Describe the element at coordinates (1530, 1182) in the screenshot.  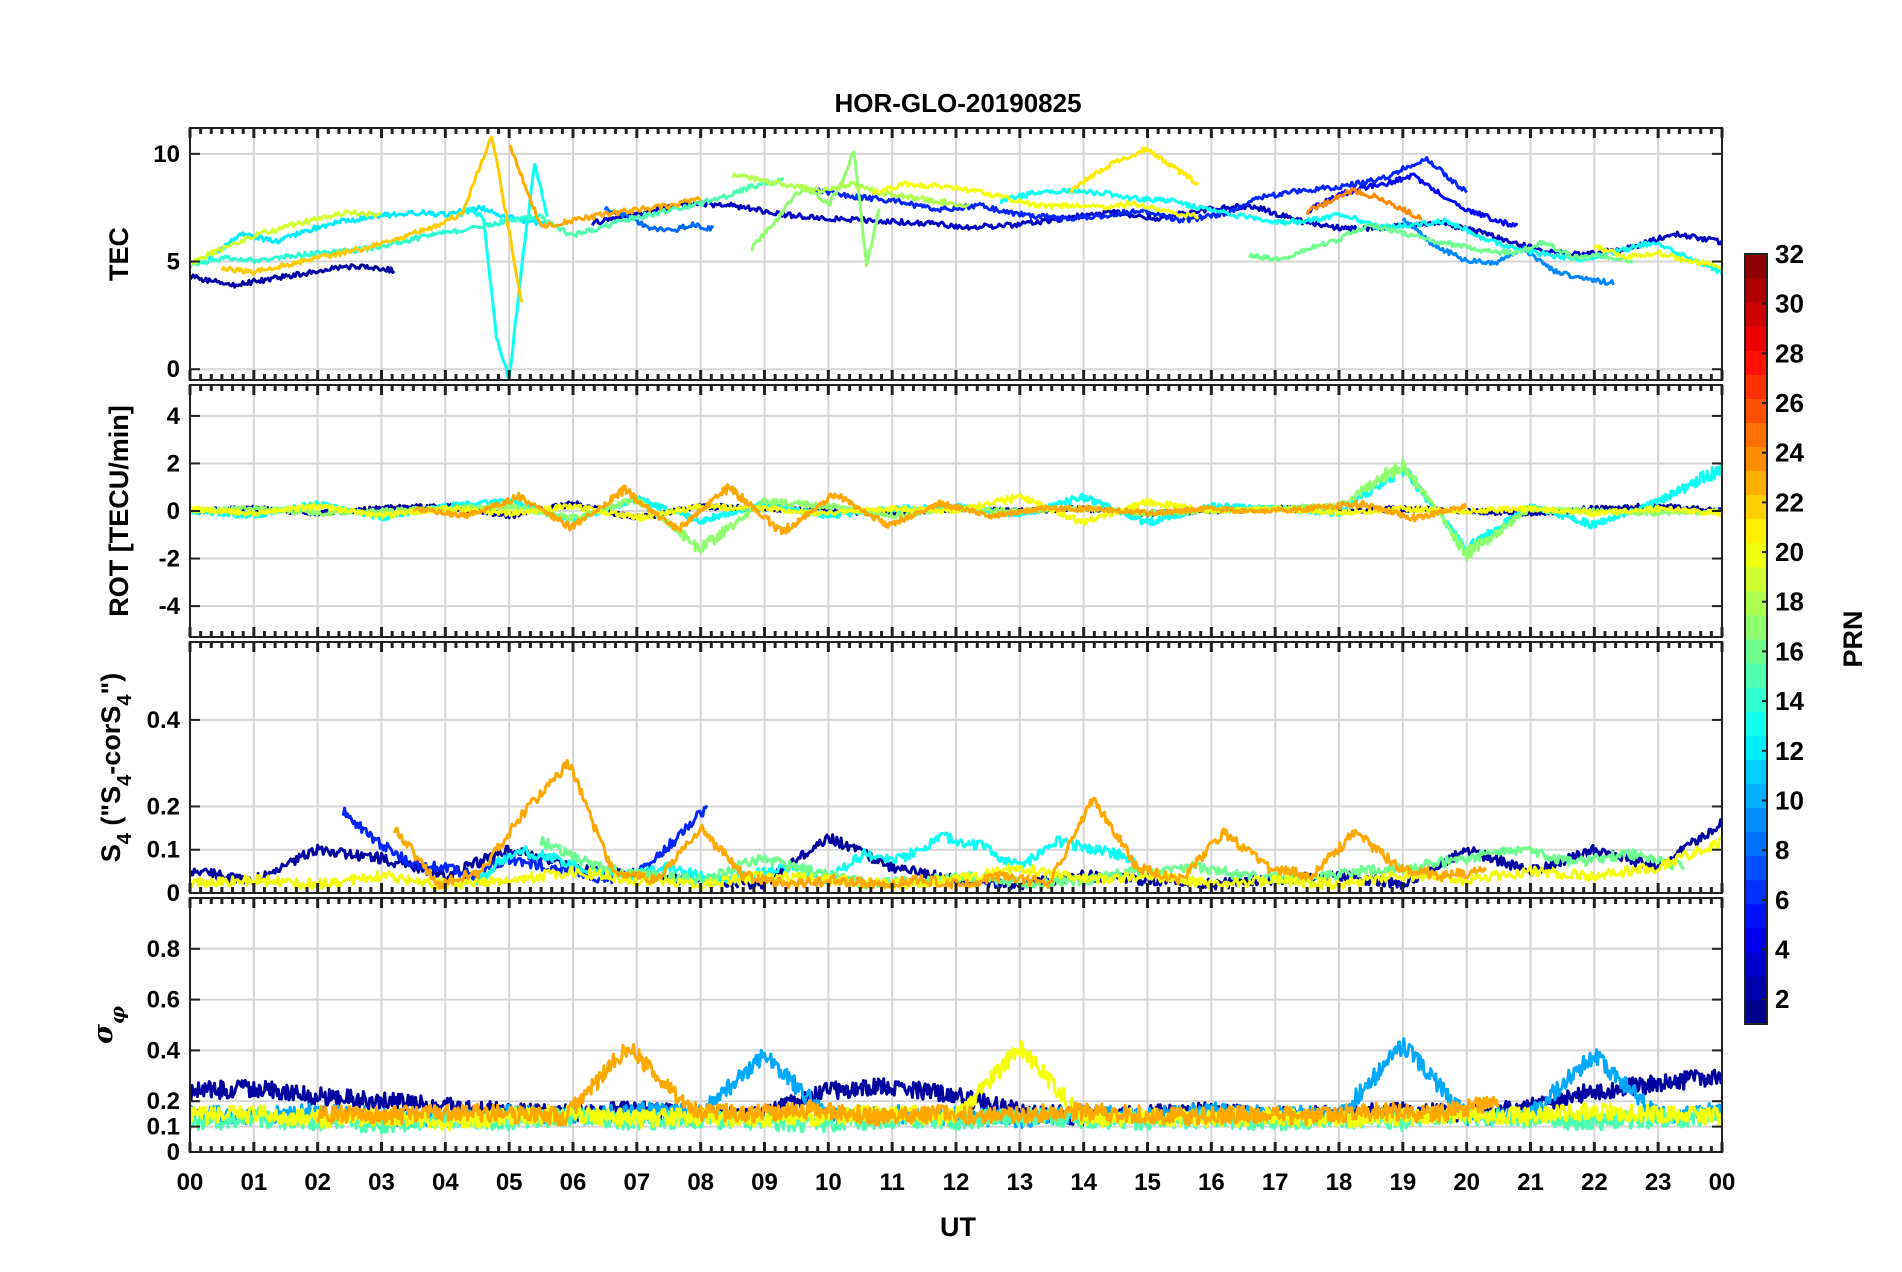
I see `x-tick-label: 21` at that location.